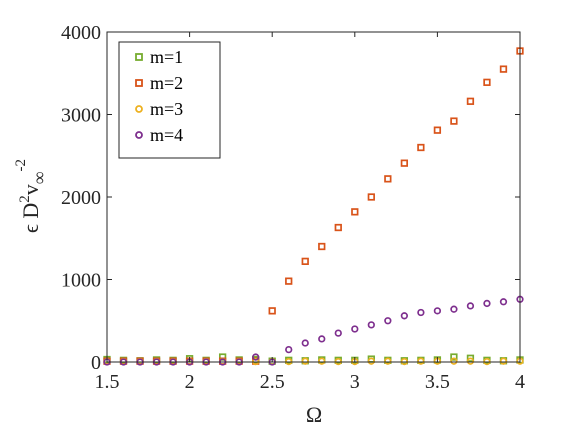 This screenshot has width=576, height=432. What do you see at coordinates (139, 135) in the screenshot?
I see `legend-marker-m4` at bounding box center [139, 135].